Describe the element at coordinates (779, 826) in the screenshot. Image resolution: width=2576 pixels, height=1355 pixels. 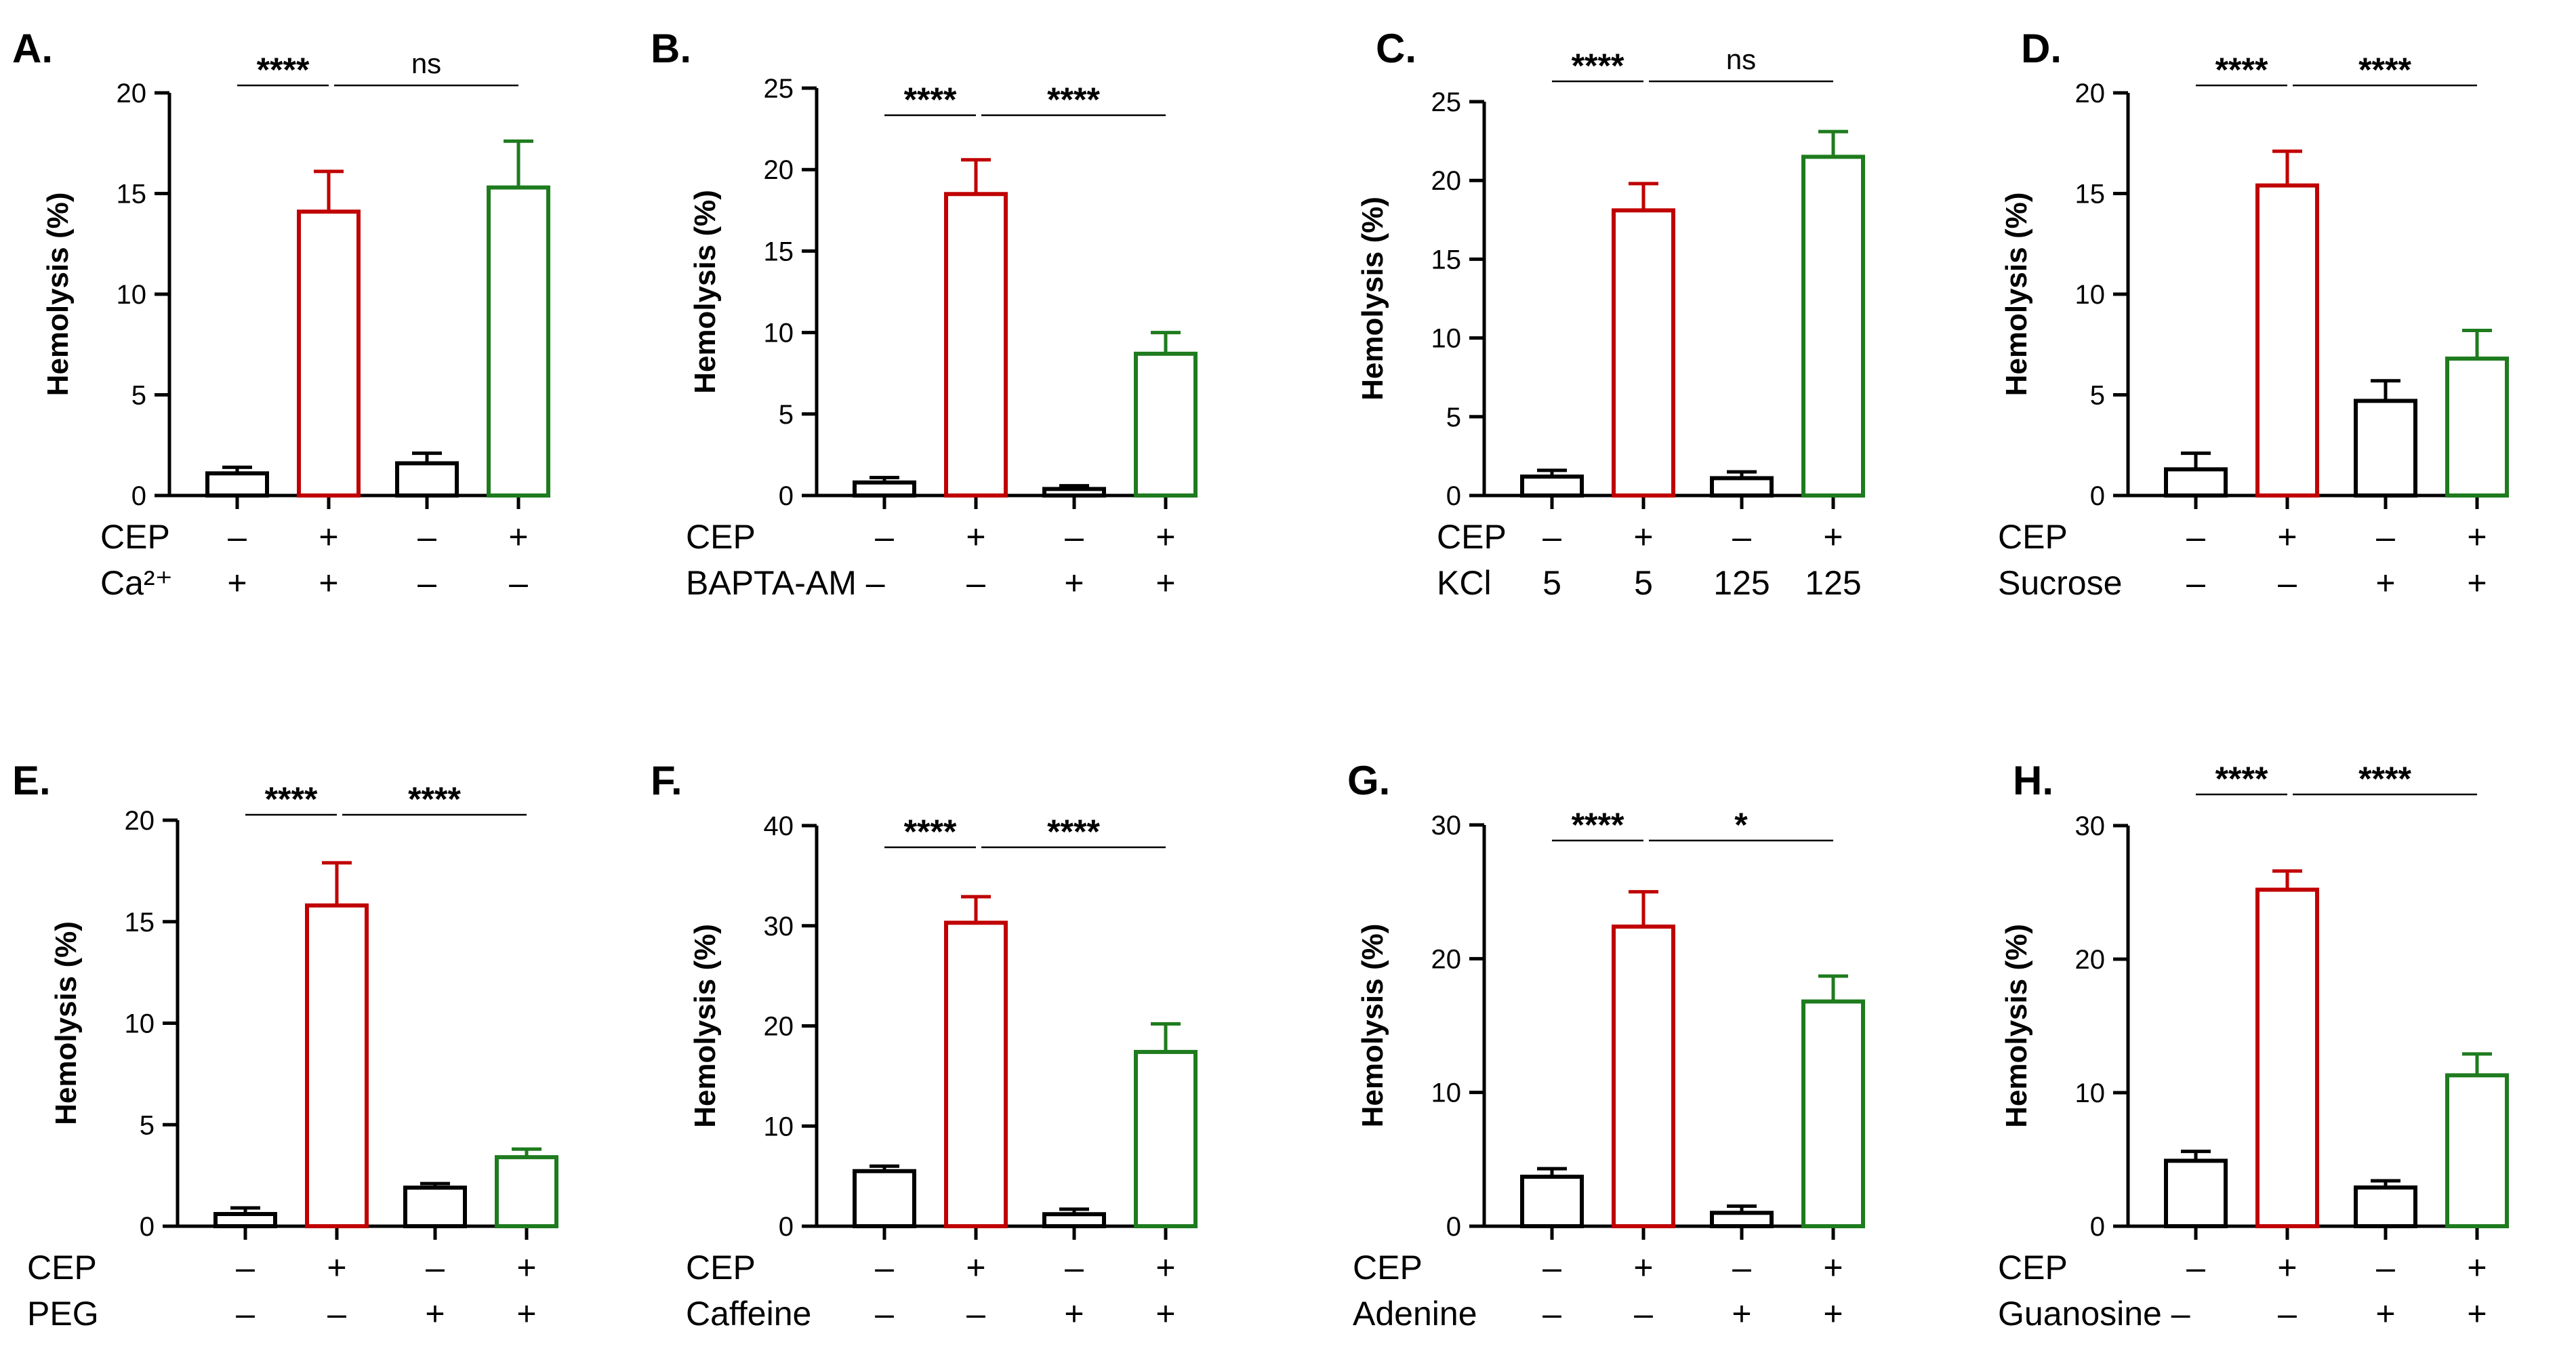
I see `y-tick-label: 40` at that location.